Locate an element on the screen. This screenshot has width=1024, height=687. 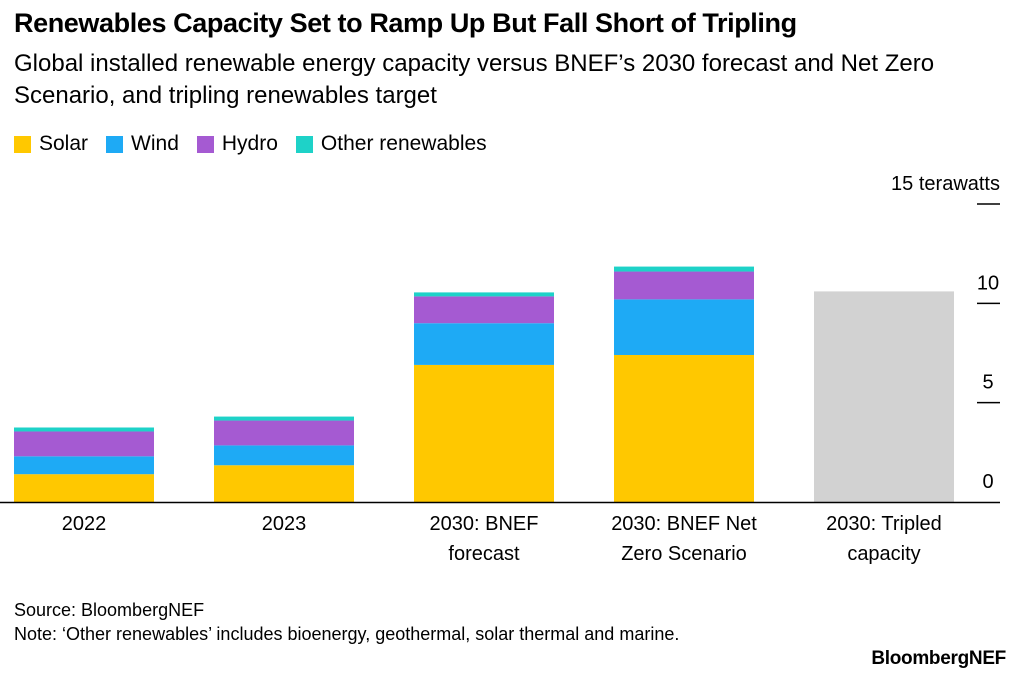
y-tick-label-5: 5 is located at coordinates (987, 383).